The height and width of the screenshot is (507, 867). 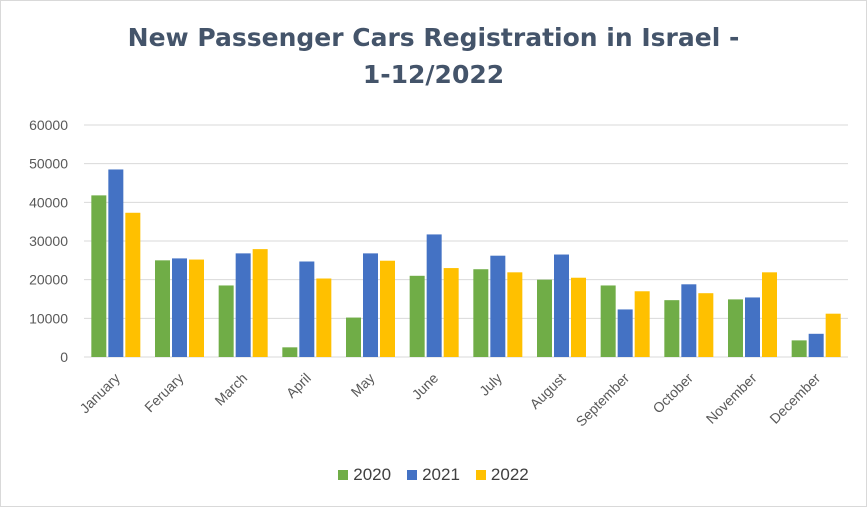 I want to click on bar-2020-september, so click(x=608, y=321).